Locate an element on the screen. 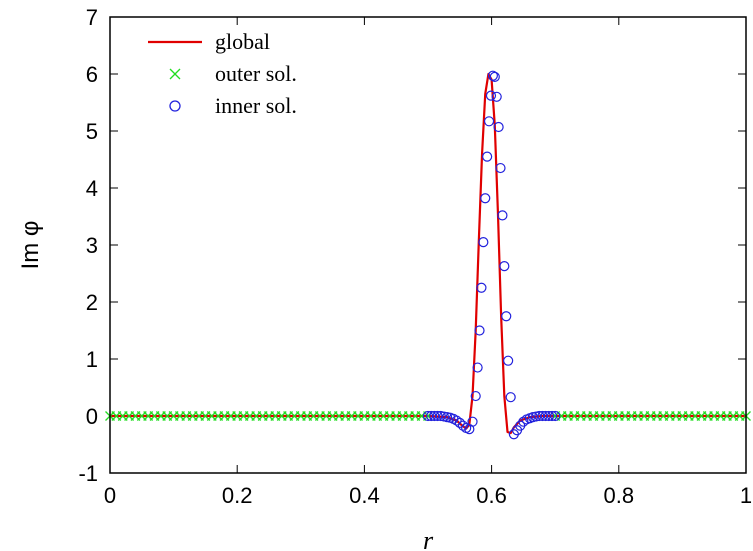 Image resolution: width=753 pixels, height=551 pixels. x-axis-label: r is located at coordinates (428, 538).